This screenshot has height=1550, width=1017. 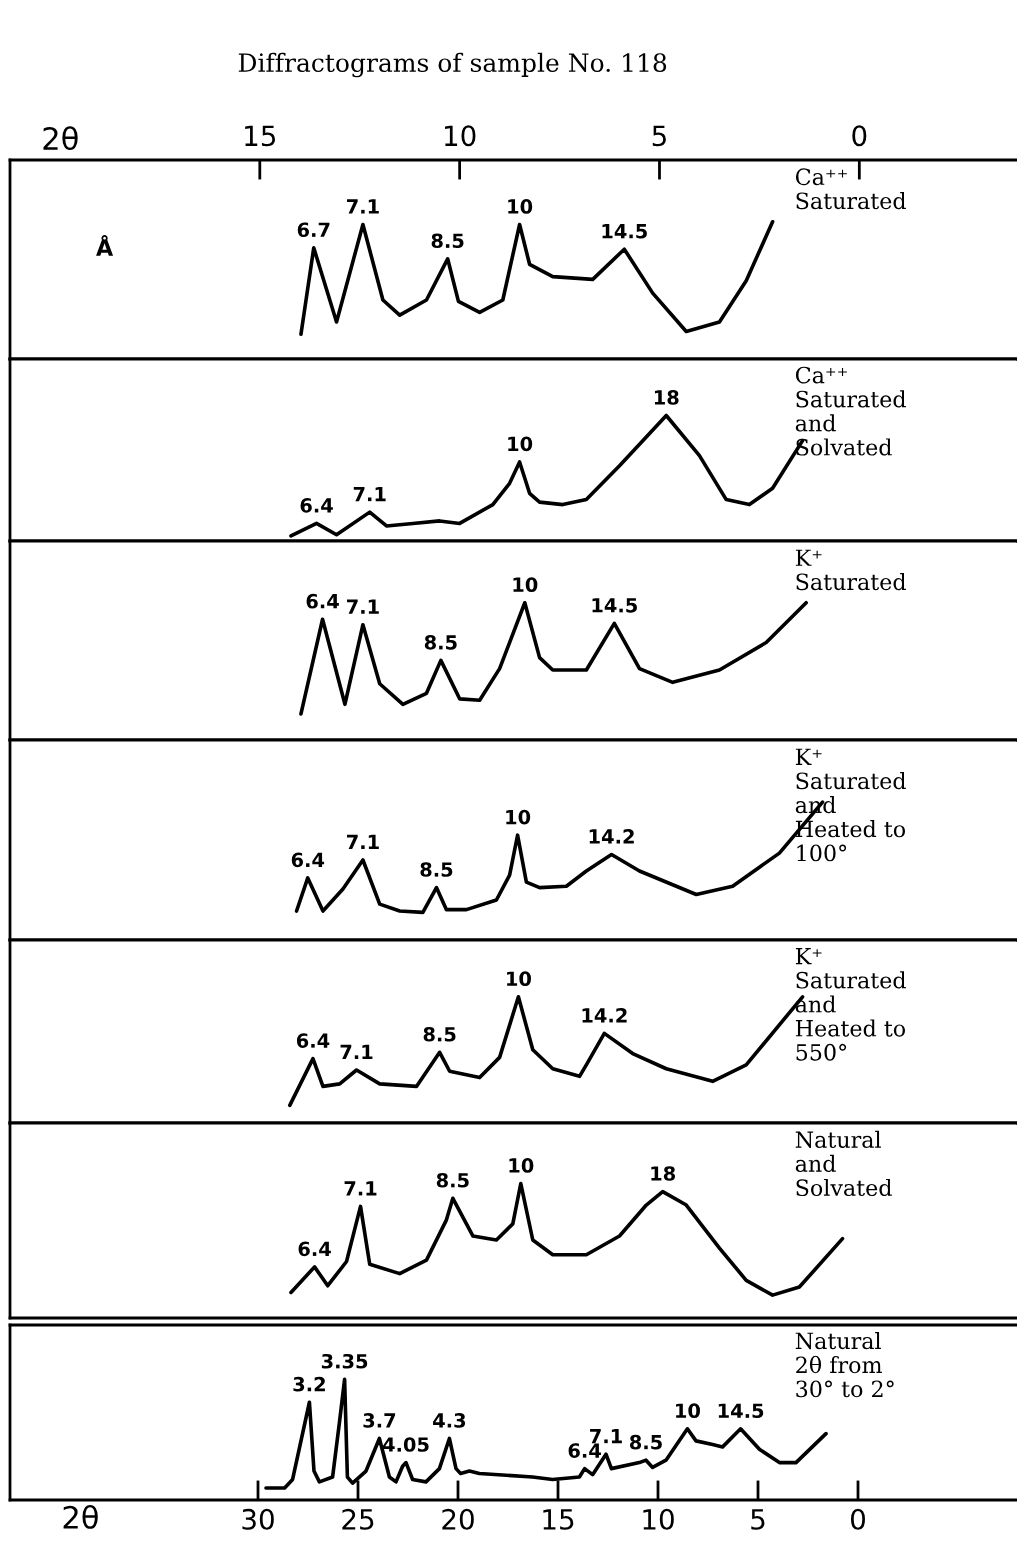 What do you see at coordinates (844, 1365) in the screenshot?
I see `chart-subtitle: Natural 2θ from 30° to 2°` at bounding box center [844, 1365].